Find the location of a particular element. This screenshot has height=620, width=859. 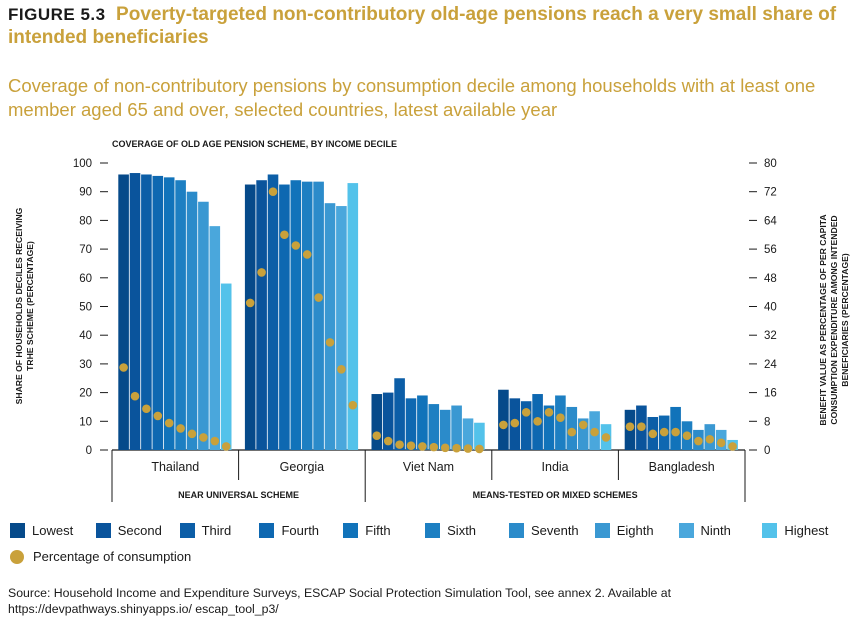

legend-item-consumption: Percentage of consumption is located at coordinates (100, 556).